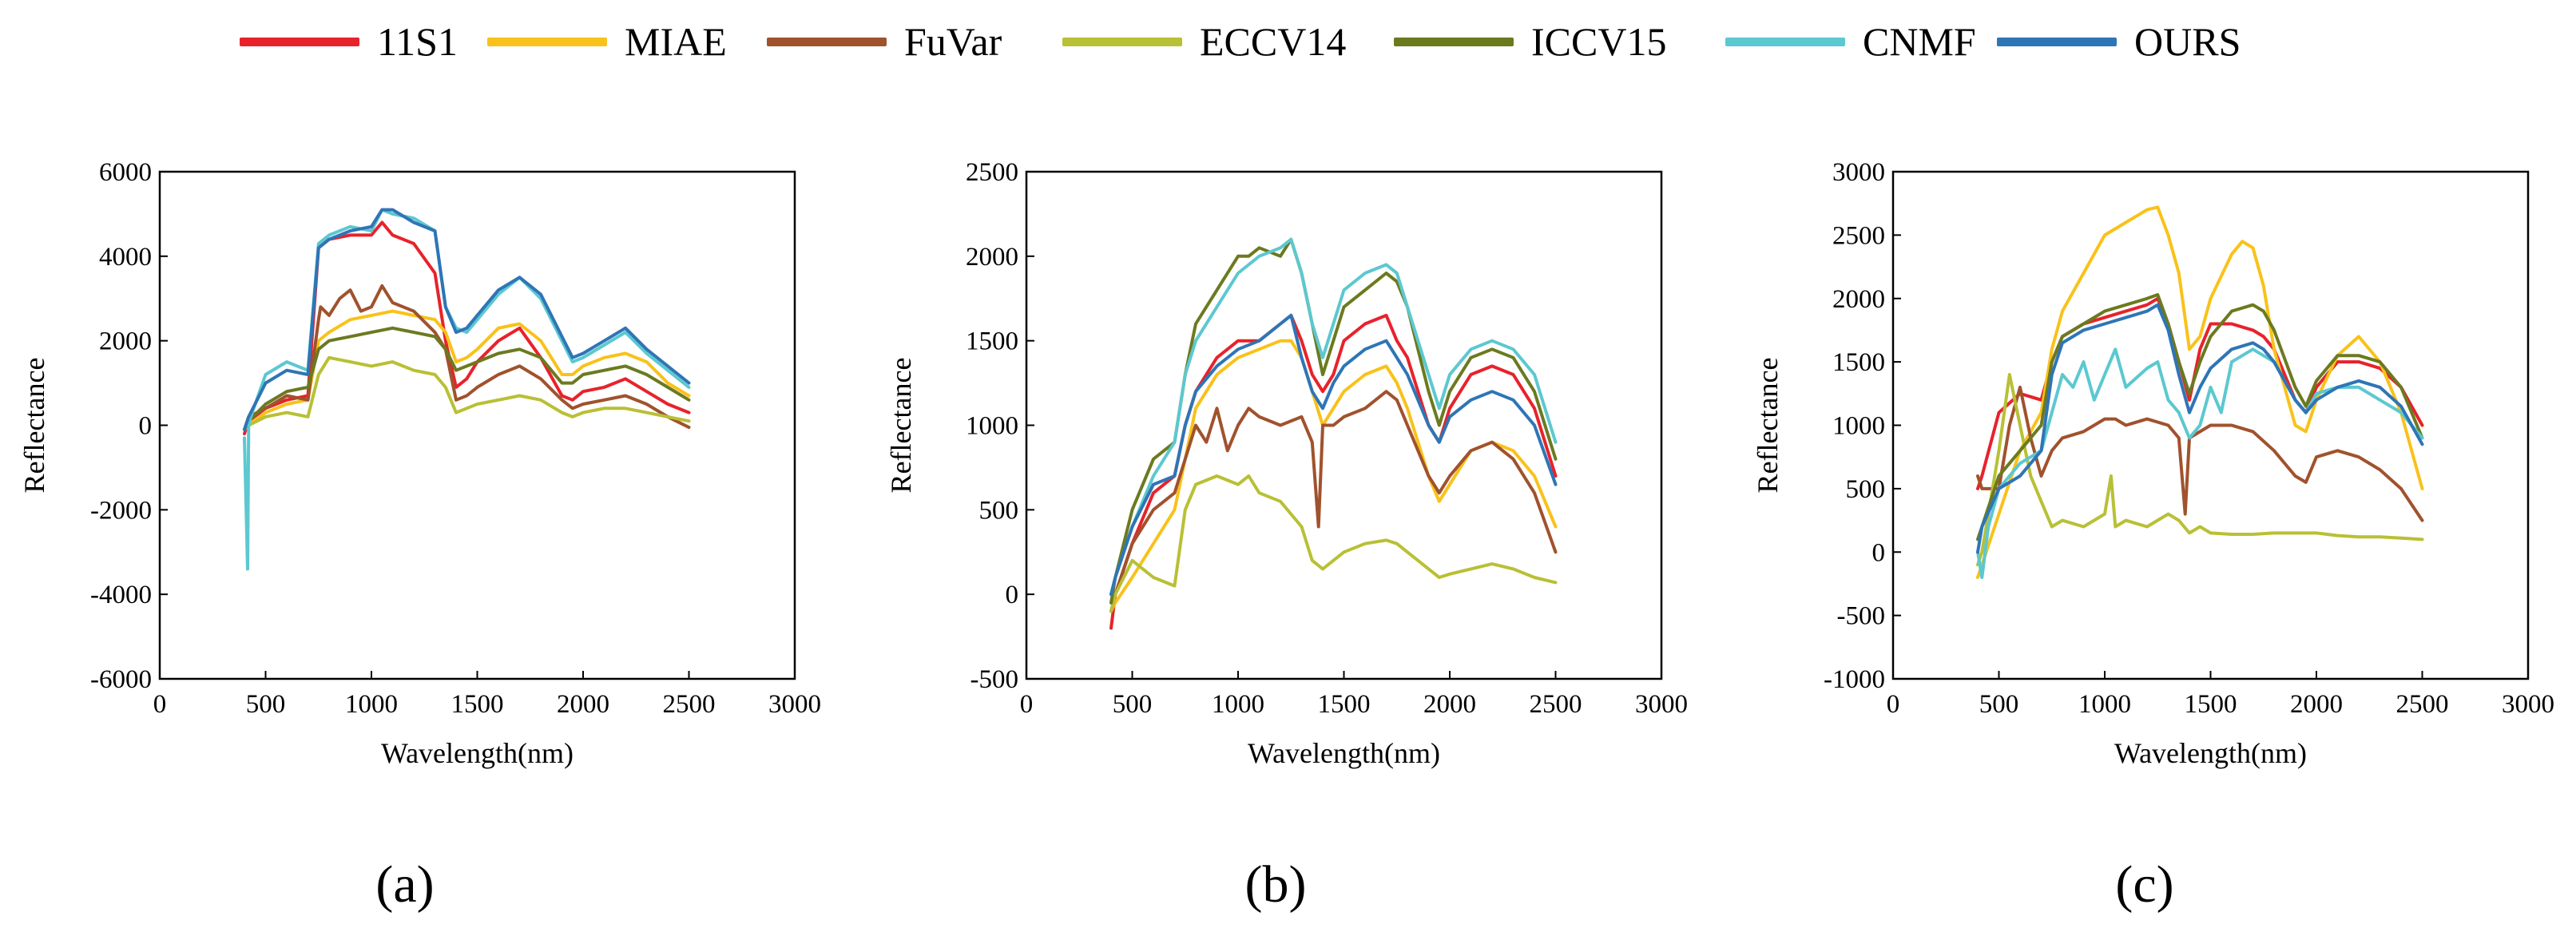 The height and width of the screenshot is (940, 2576). I want to click on legend-label-11s1: 11S1, so click(417, 41).